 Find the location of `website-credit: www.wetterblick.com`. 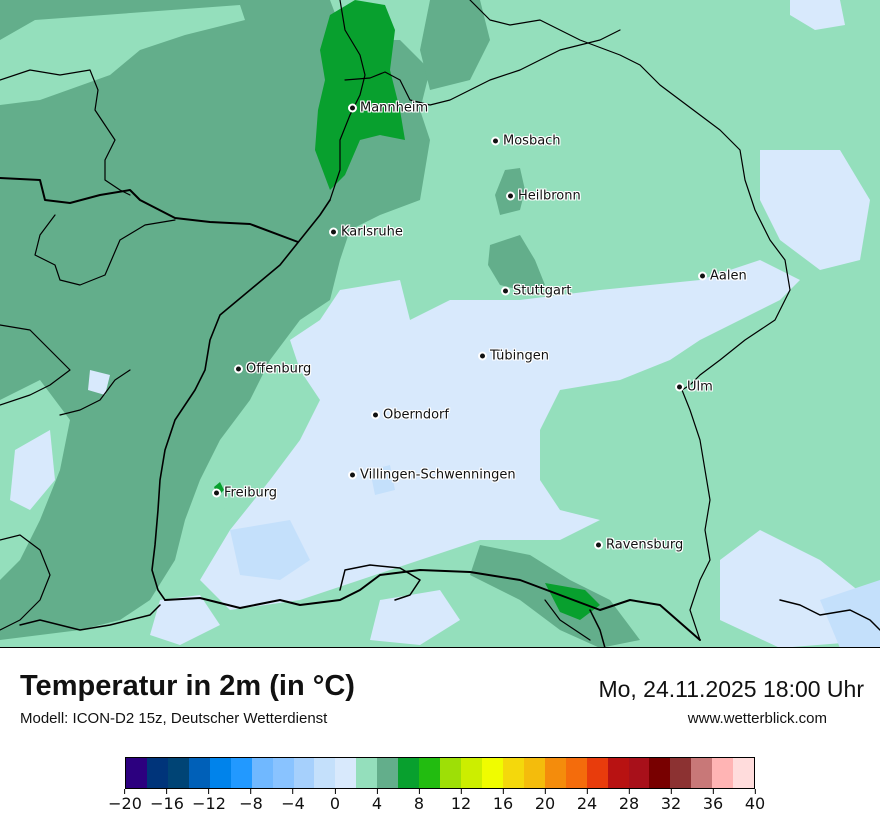

website-credit: www.wetterblick.com is located at coordinates (757, 718).